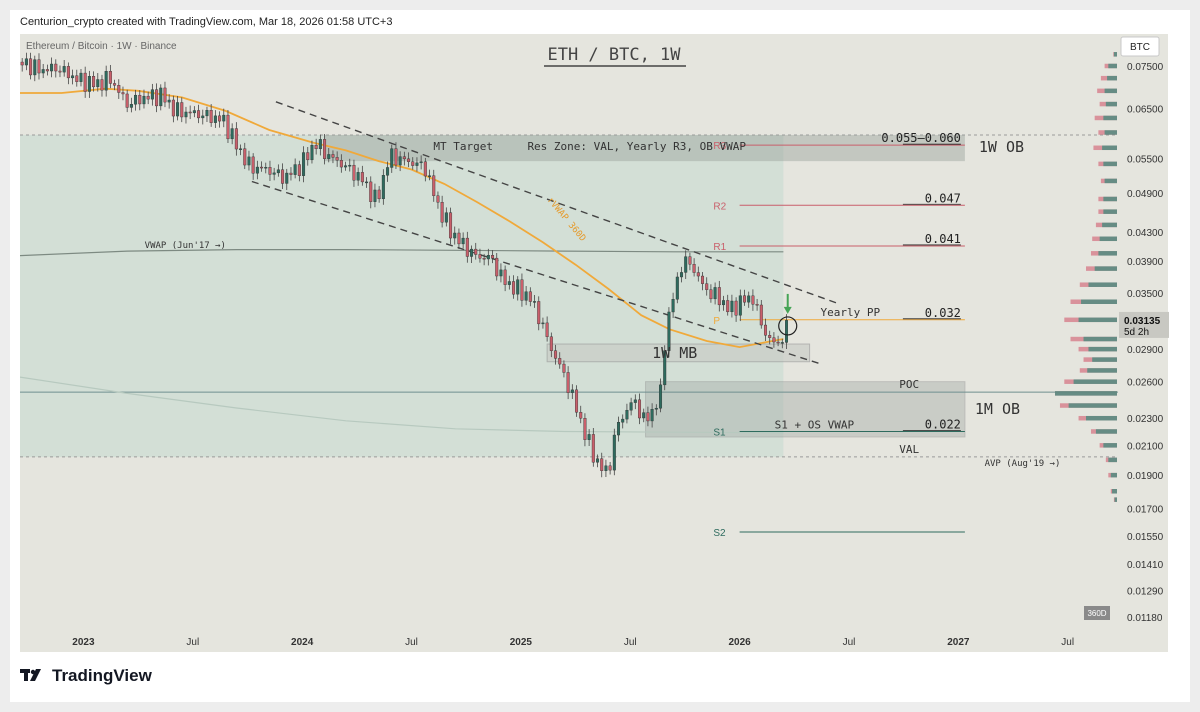 This screenshot has height=712, width=1200. Describe the element at coordinates (1145, 67) in the screenshot. I see `price-tick-label: 0.07500` at that location.